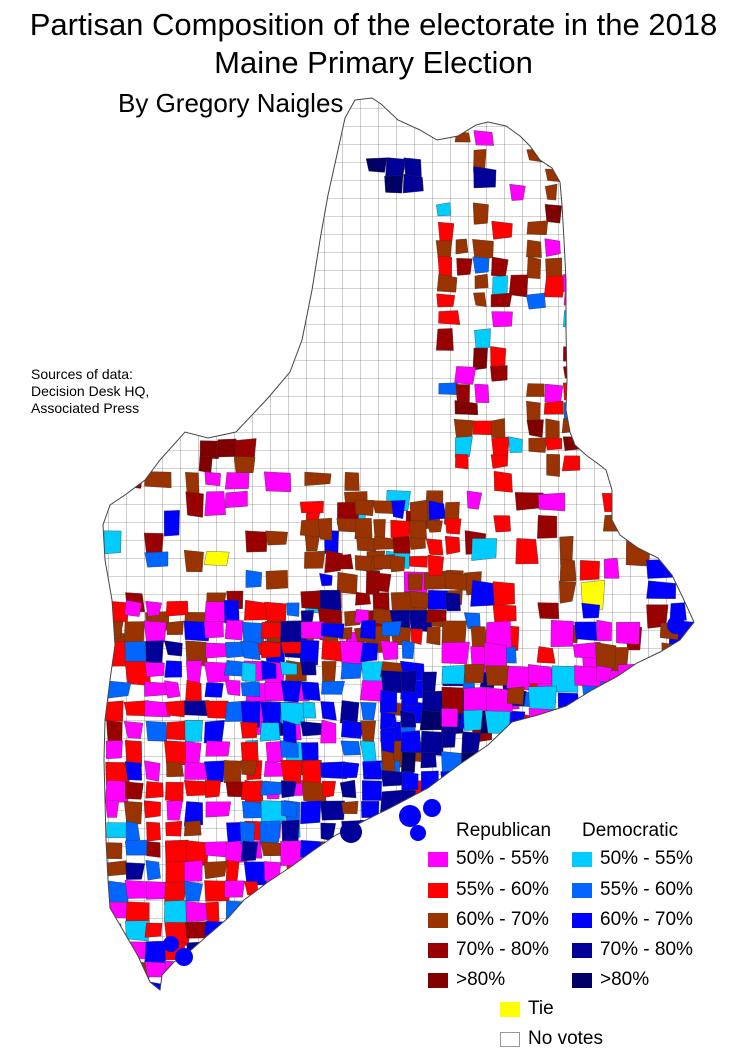 This screenshot has height=1057, width=747. Describe the element at coordinates (85, 408) in the screenshot. I see `sources-line-3: Associated Press` at that location.